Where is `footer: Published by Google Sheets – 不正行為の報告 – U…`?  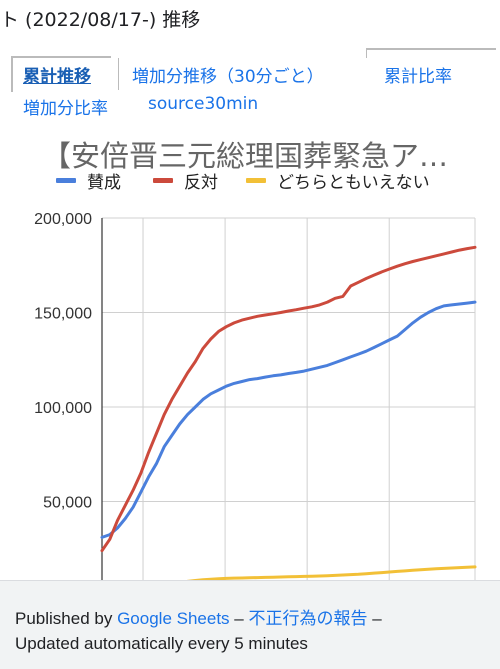
footer: Published by Google Sheets – 不正行為の報告 – U… is located at coordinates (250, 624).